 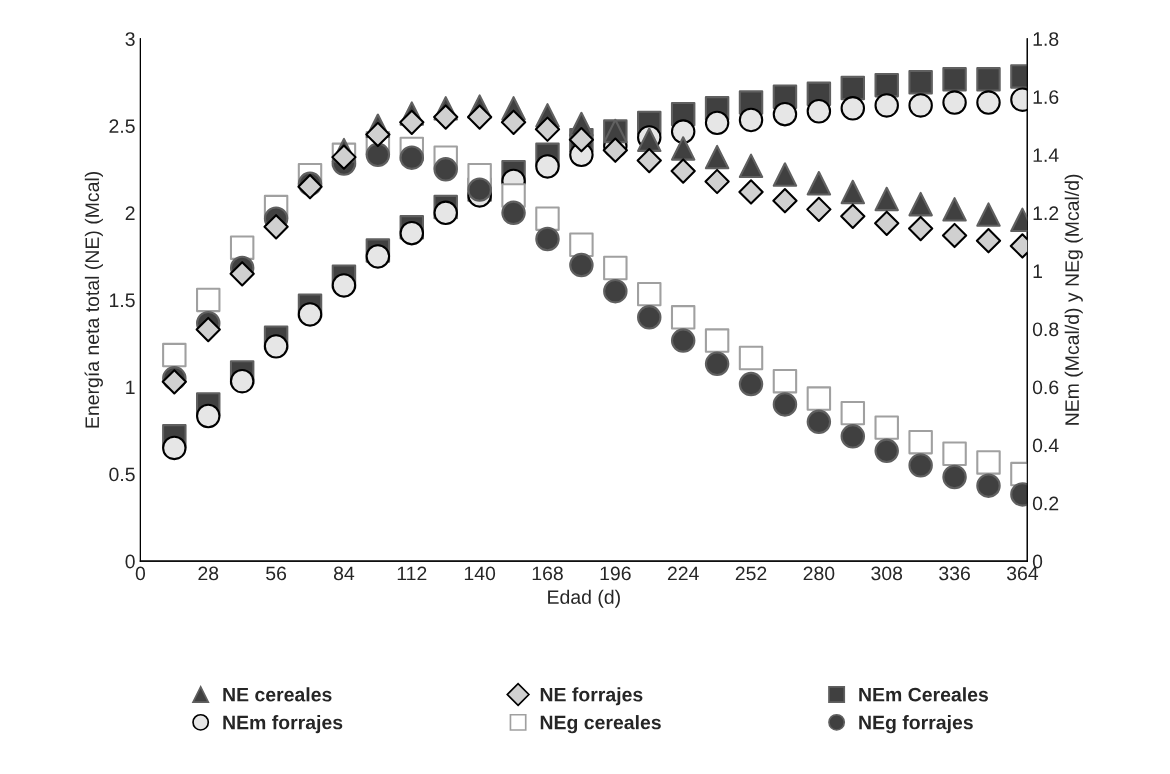 I want to click on y2-tick-label: 0.6, so click(x=1045, y=387).